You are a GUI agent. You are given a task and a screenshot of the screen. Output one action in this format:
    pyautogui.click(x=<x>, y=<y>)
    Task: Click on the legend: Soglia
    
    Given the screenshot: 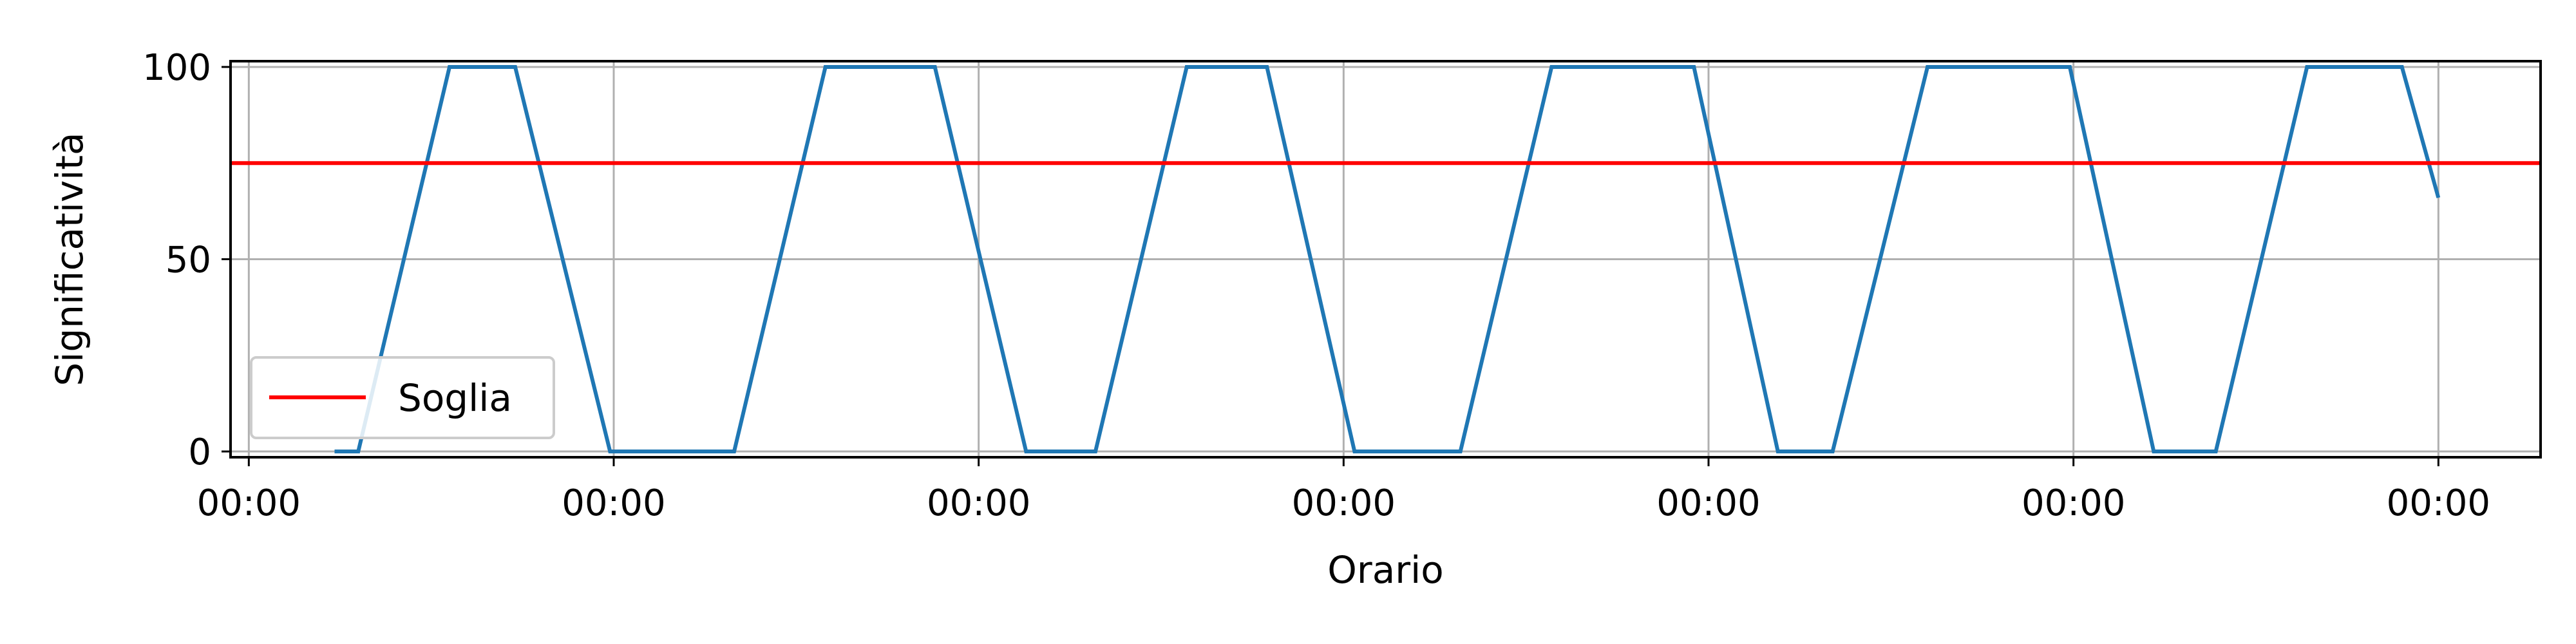 What is the action you would take?
    pyautogui.click(x=402, y=398)
    